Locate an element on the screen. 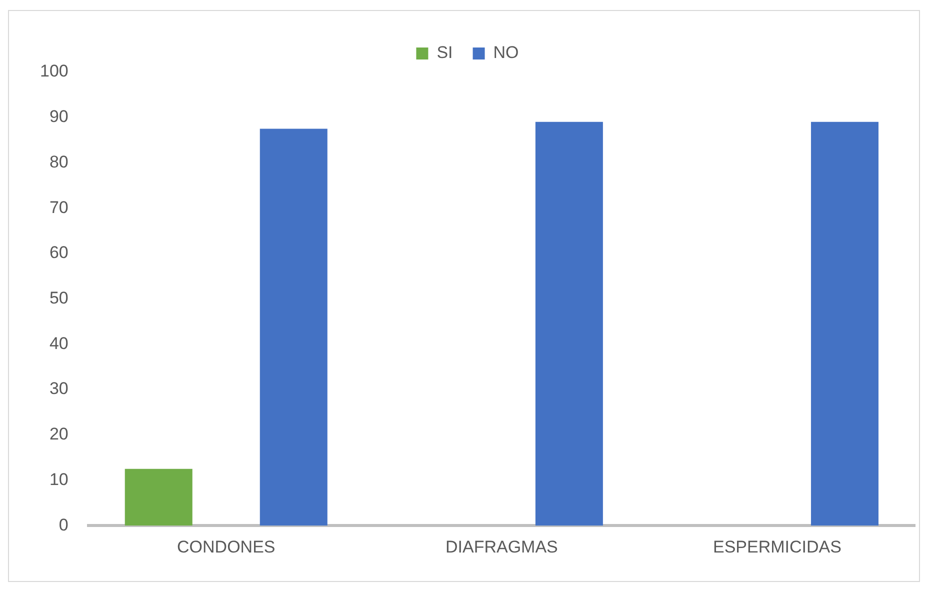  y-tick-label: 30 is located at coordinates (58, 388).